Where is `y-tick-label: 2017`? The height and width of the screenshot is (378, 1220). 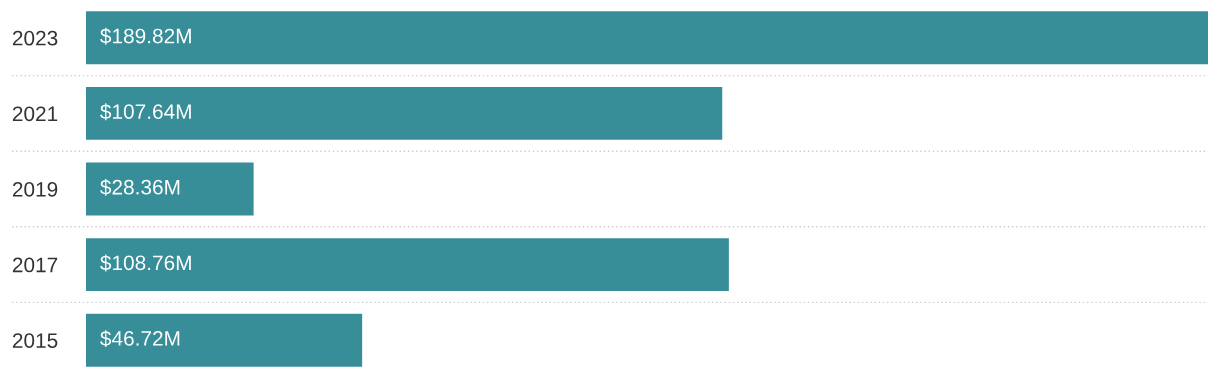
y-tick-label: 2017 is located at coordinates (35, 265).